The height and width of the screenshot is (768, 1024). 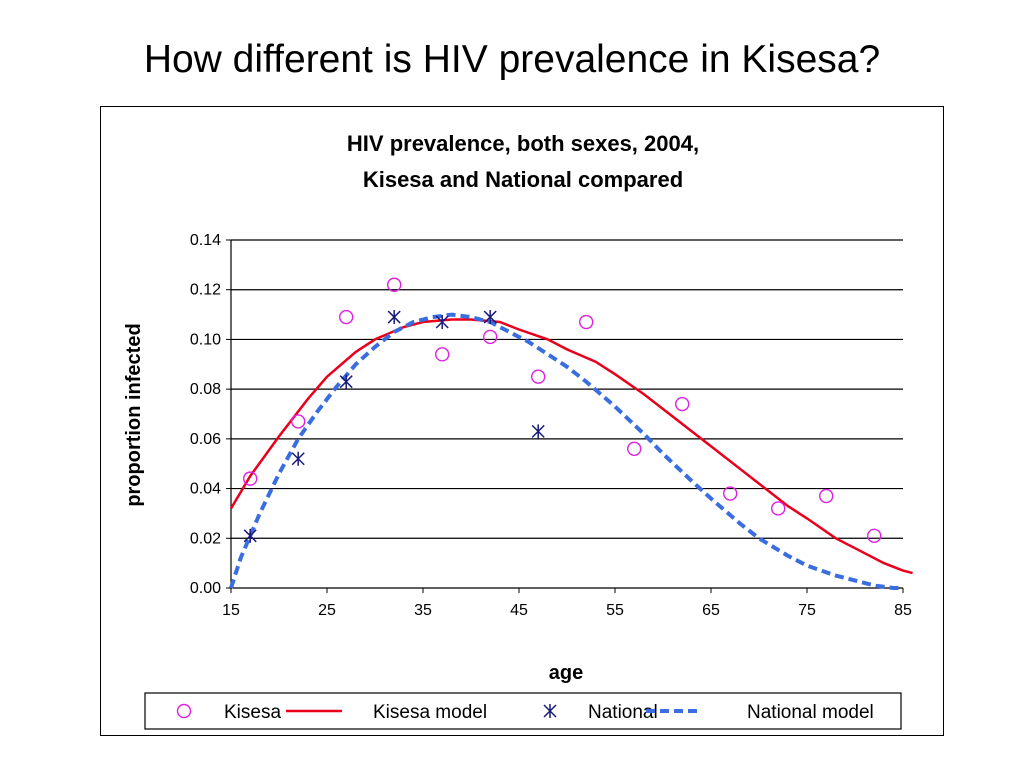 I want to click on y-tick-label-7: 0.14, so click(x=205, y=240).